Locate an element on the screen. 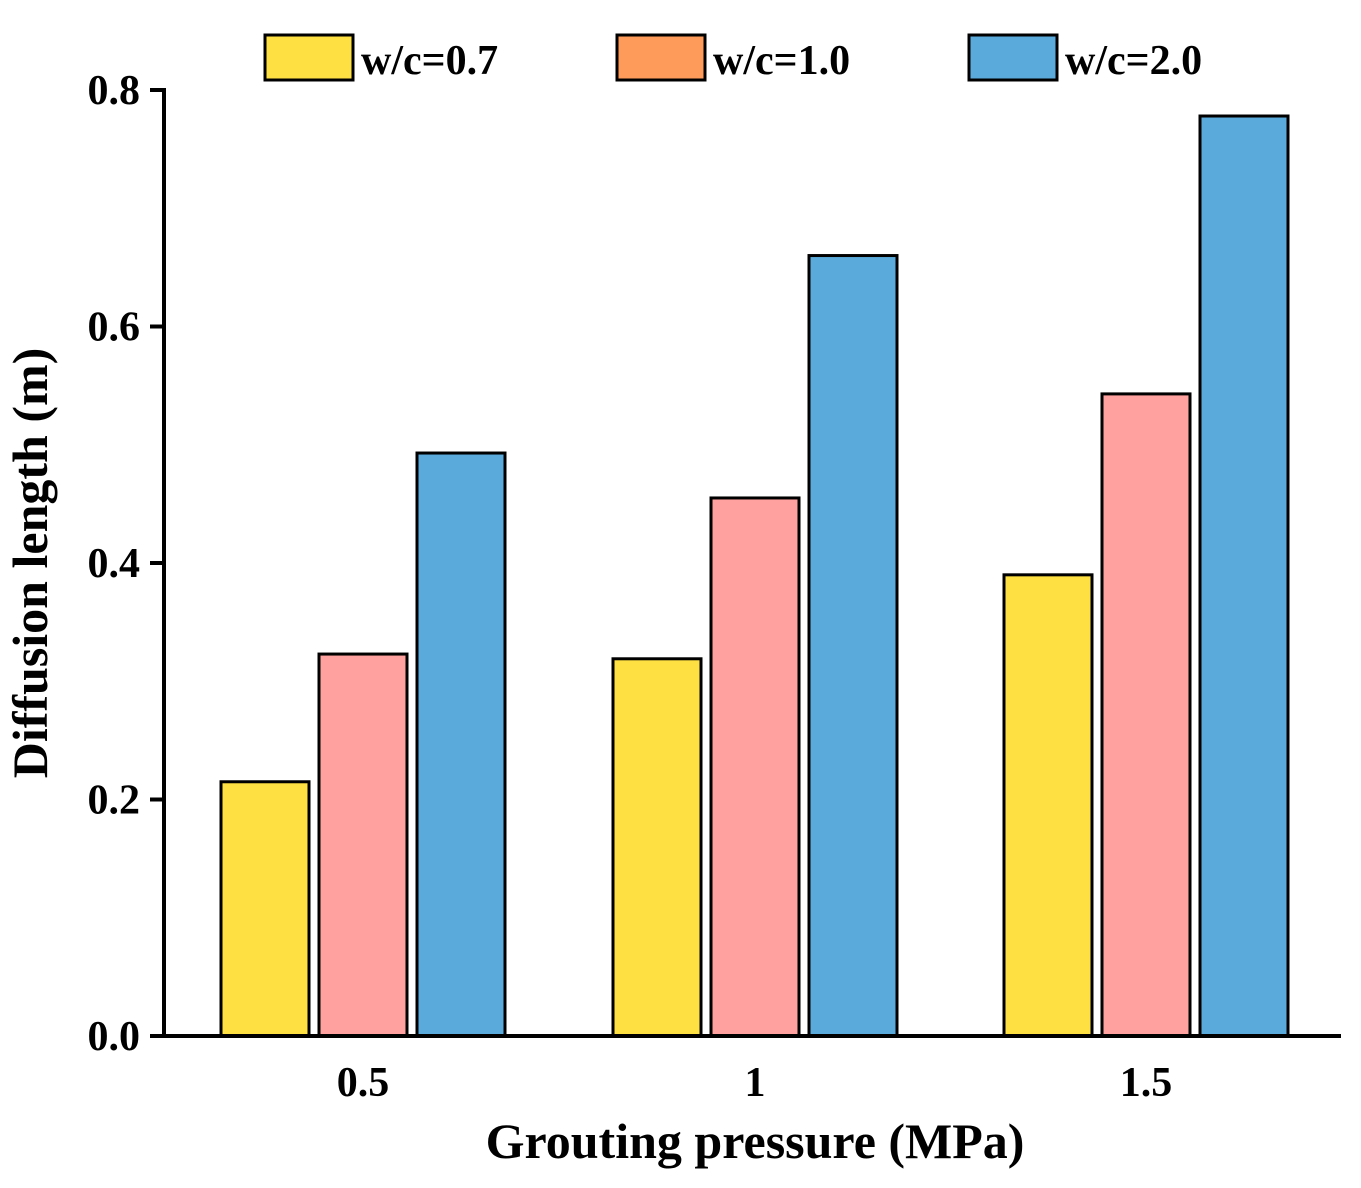 This screenshot has height=1188, width=1361. y-tick-label: 0.8 is located at coordinates (114, 91).